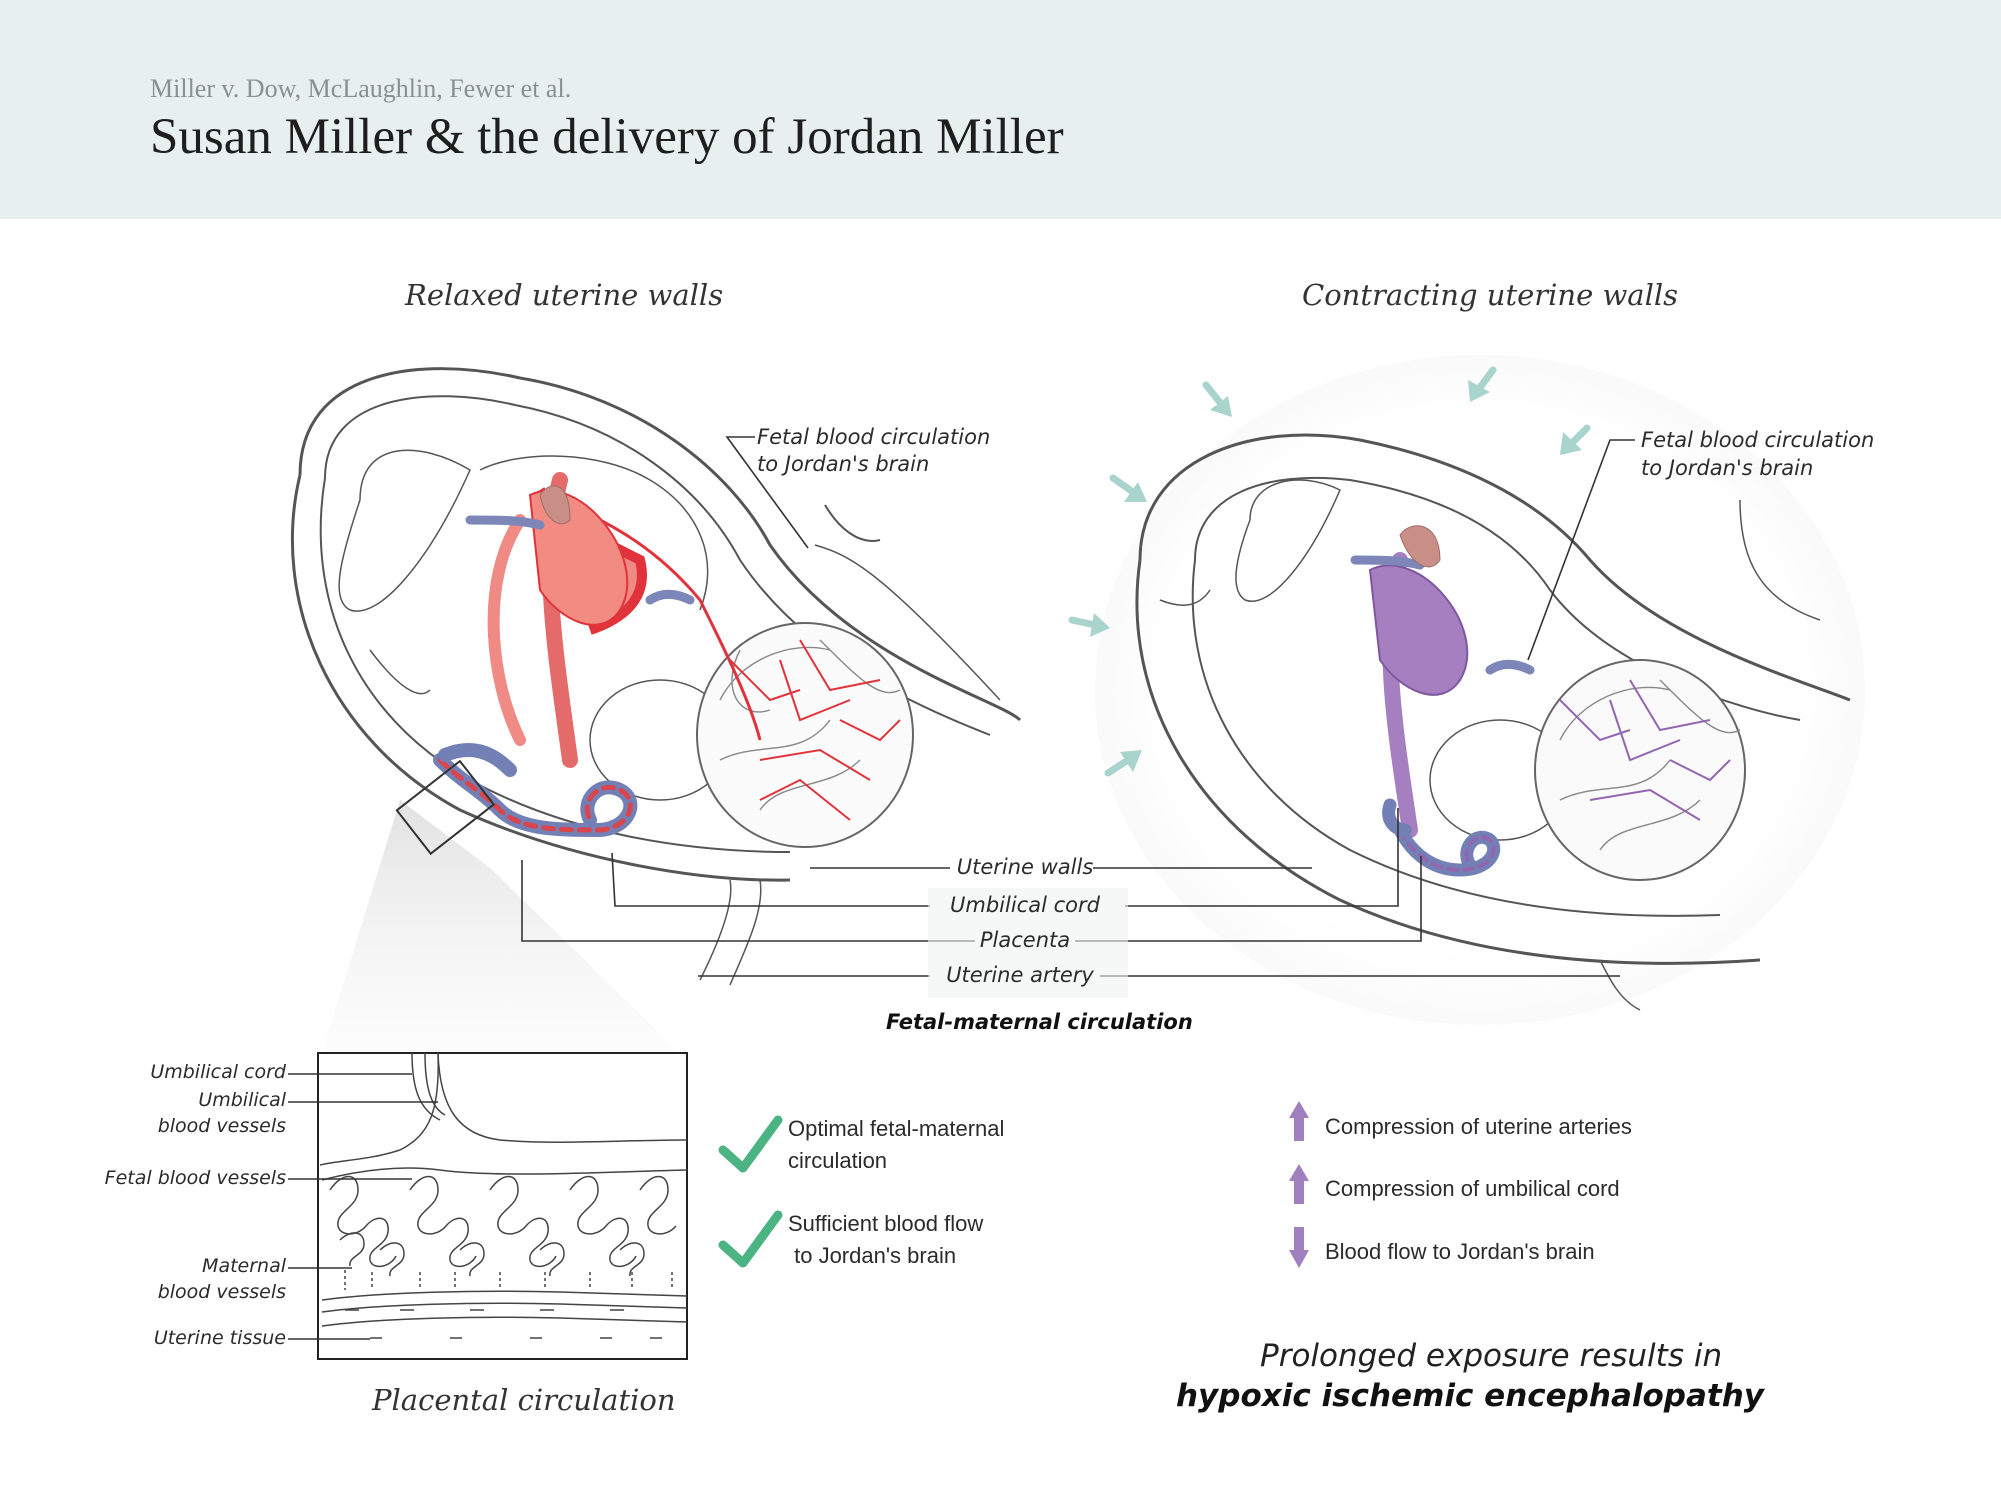 Image resolution: width=2001 pixels, height=1501 pixels. What do you see at coordinates (221, 1126) in the screenshot?
I see `inset-label-umbilical-vessels-2: blood vessels` at bounding box center [221, 1126].